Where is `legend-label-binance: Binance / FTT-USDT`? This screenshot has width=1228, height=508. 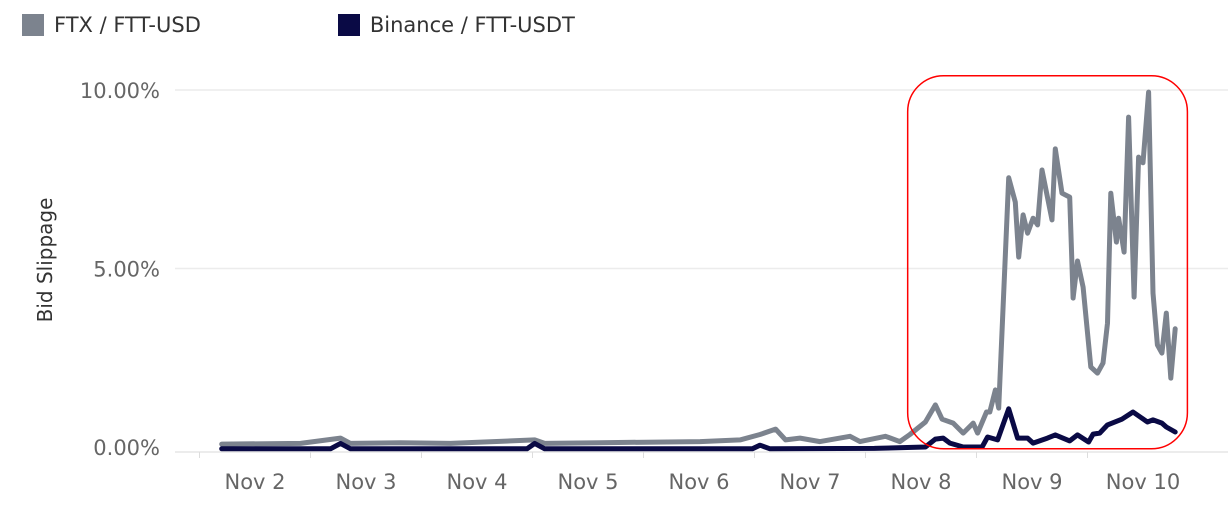
legend-label-binance: Binance / FTT-USDT is located at coordinates (472, 25).